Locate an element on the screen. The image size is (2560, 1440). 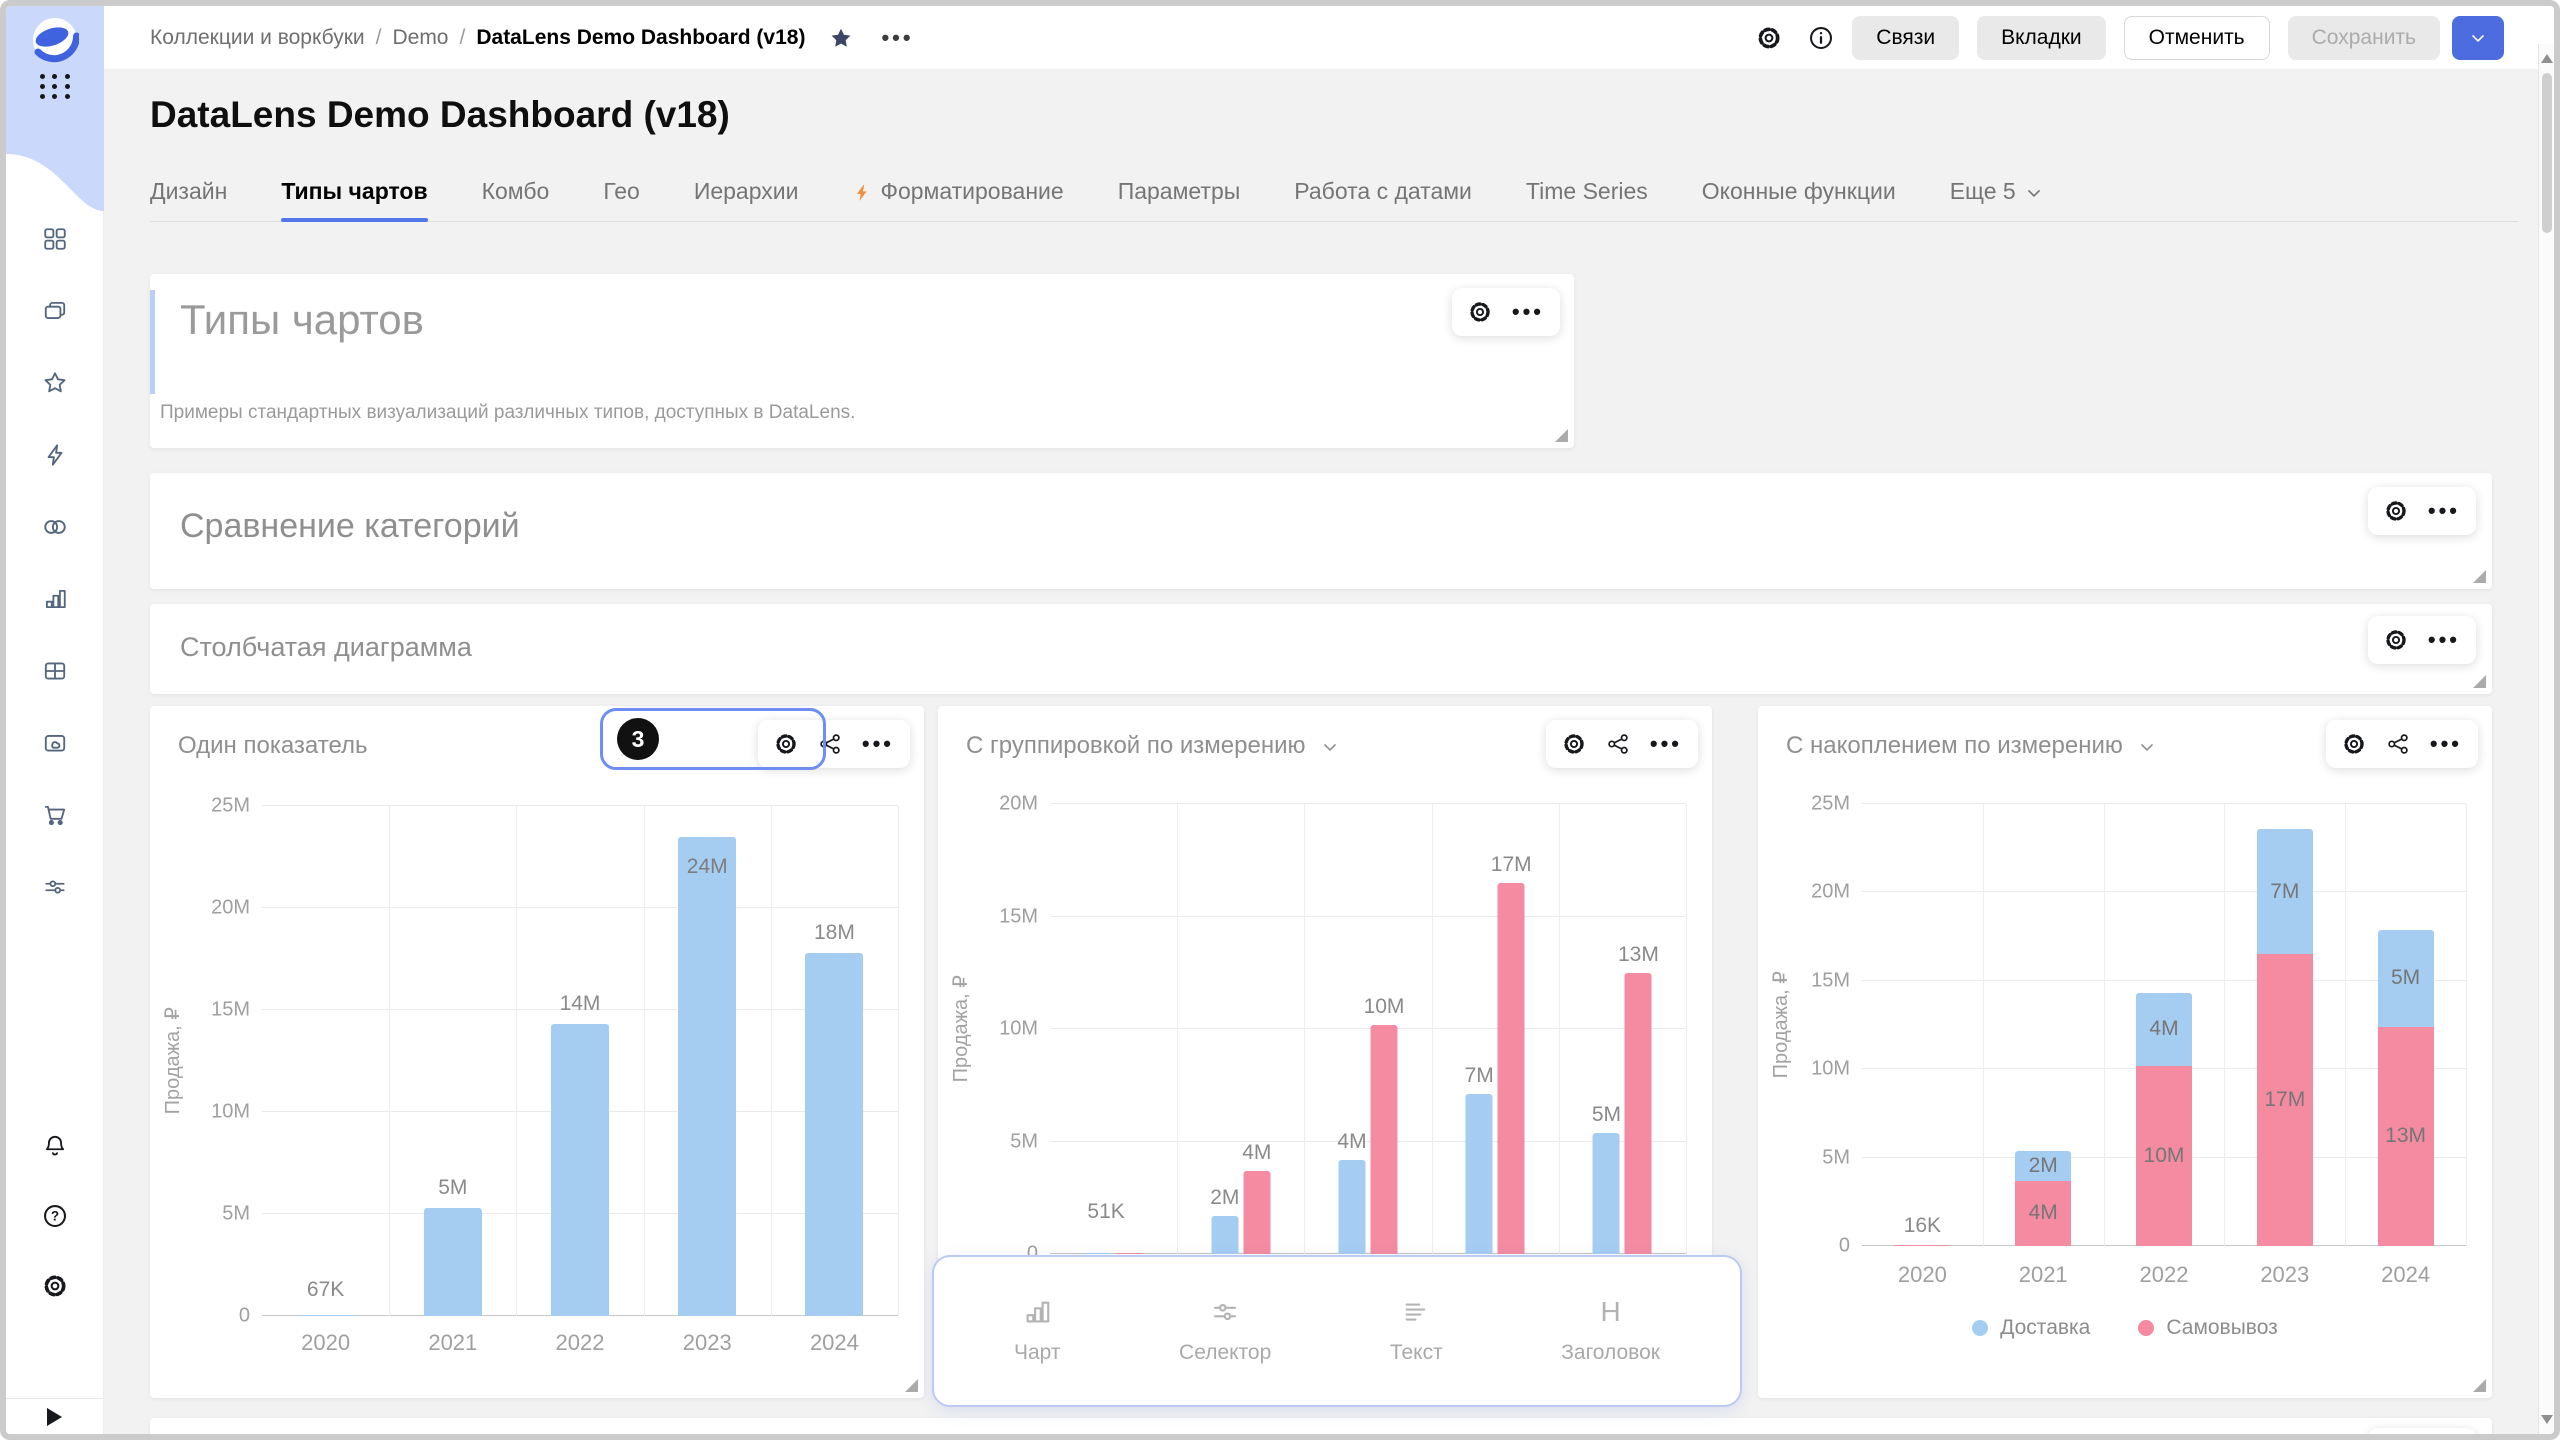
cancel-button: Отменить is located at coordinates (2196, 37).